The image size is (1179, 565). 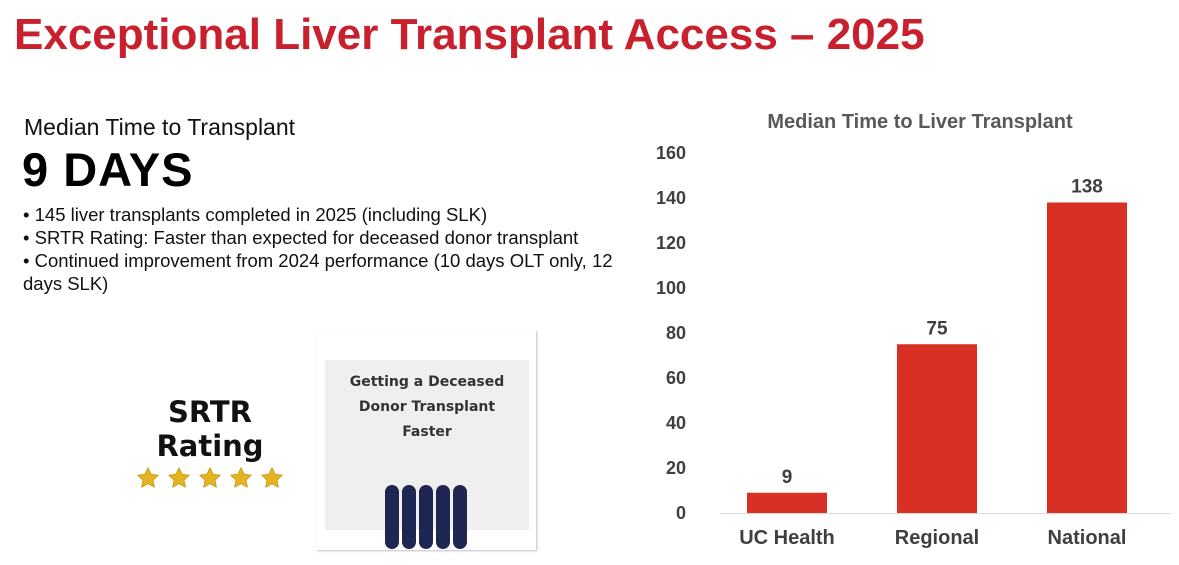 I want to click on y-axis: 0 20 40 60 80 100 120 140 160, so click(x=671, y=333).